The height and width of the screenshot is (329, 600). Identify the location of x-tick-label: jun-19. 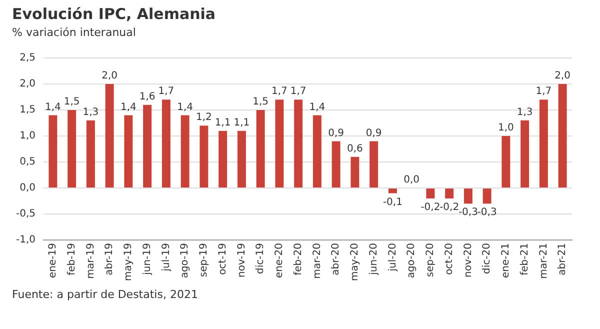
(147, 259).